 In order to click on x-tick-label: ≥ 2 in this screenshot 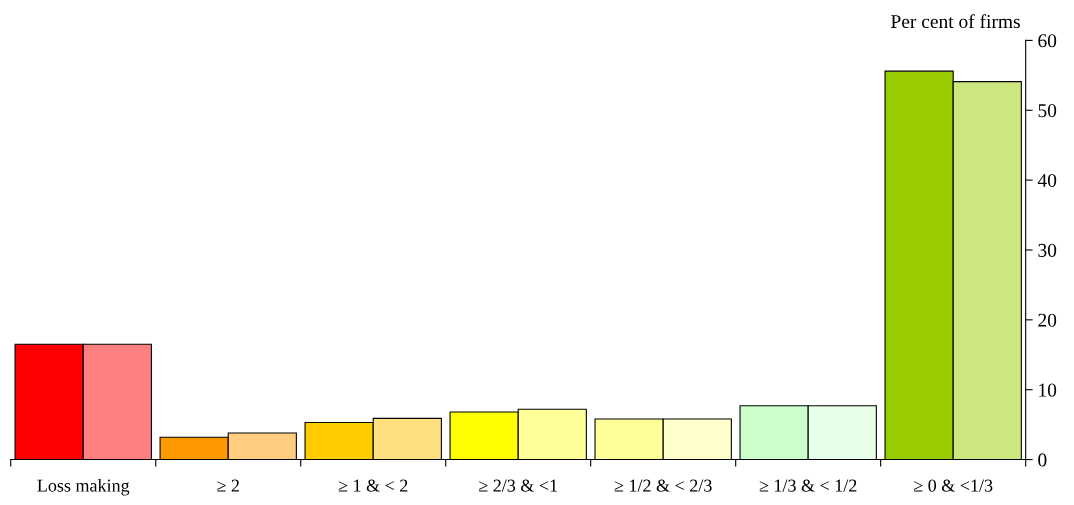, I will do `click(228, 485)`.